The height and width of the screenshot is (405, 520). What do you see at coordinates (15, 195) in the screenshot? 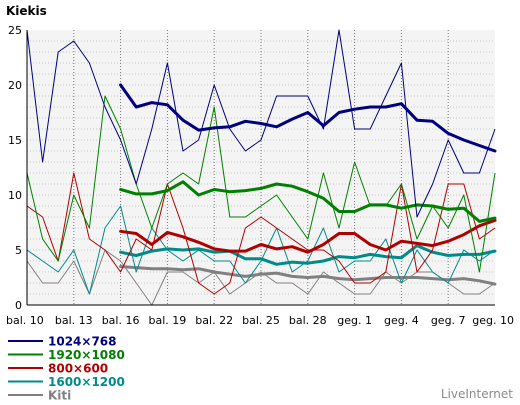
I see `y-tick-label: 10` at bounding box center [15, 195].